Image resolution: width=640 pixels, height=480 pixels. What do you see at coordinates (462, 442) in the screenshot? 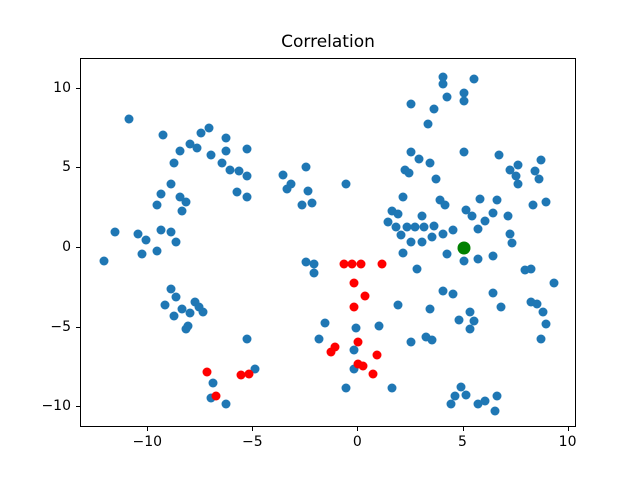
I see `x-tick-label: 5` at bounding box center [462, 442].